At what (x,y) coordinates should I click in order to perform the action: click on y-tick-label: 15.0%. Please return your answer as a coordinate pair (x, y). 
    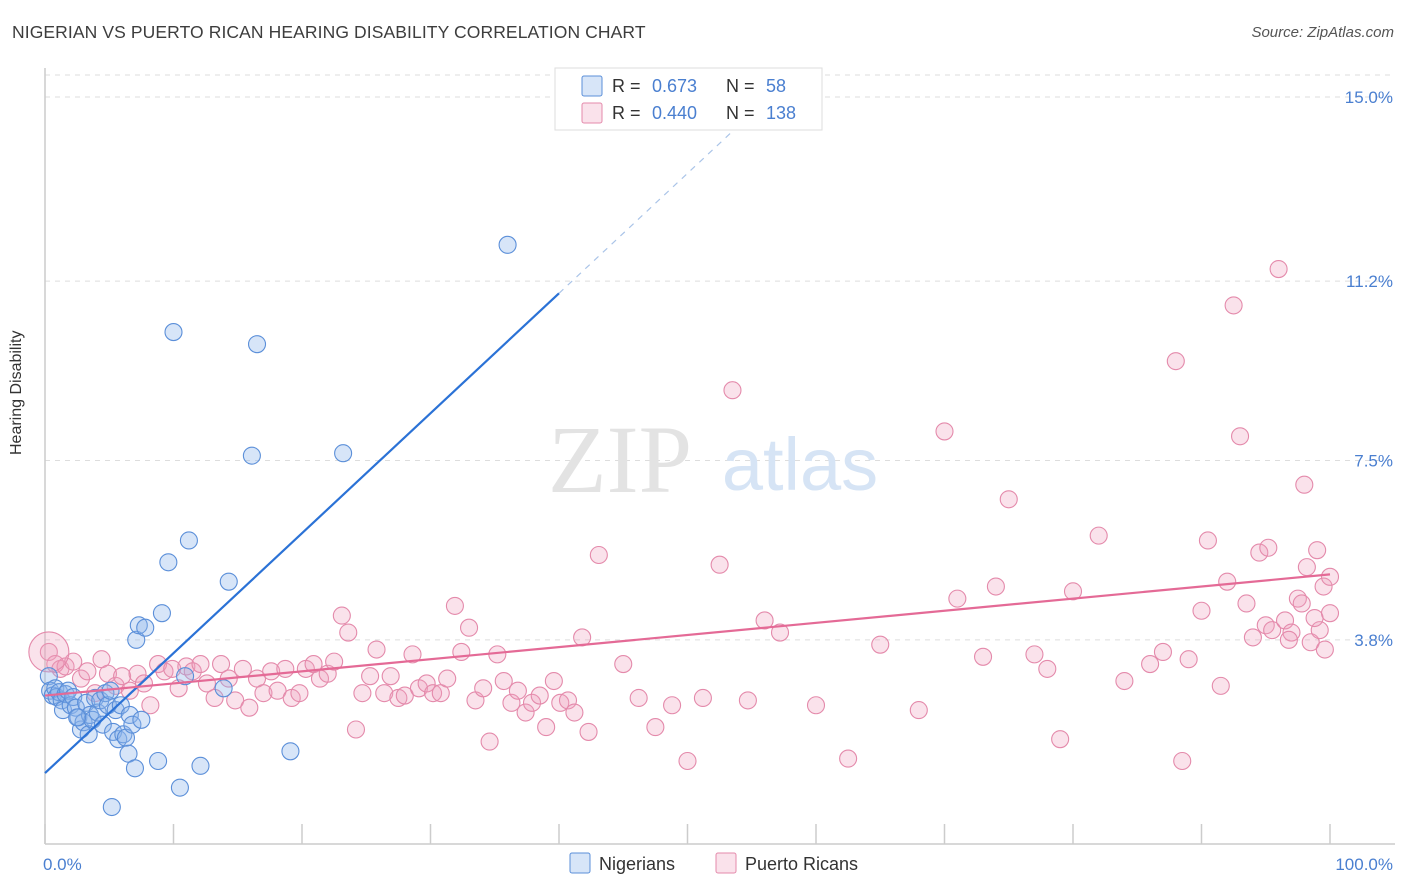
    Looking at the image, I should click on (1369, 97).